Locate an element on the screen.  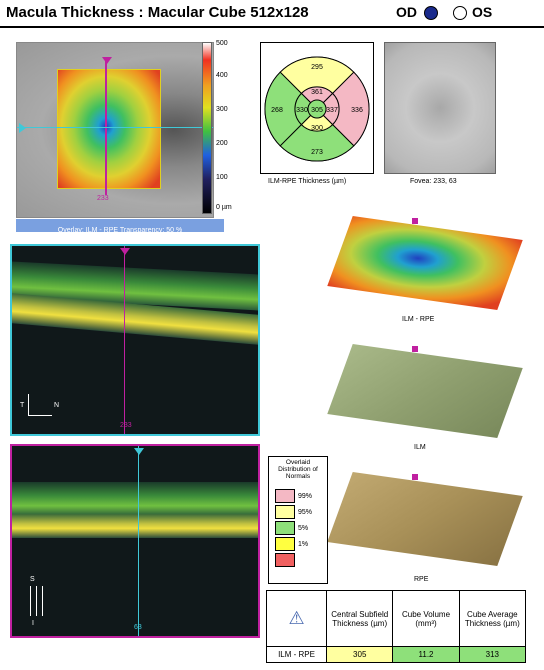
inner-inferior-value: 300 is located at coordinates (317, 128).